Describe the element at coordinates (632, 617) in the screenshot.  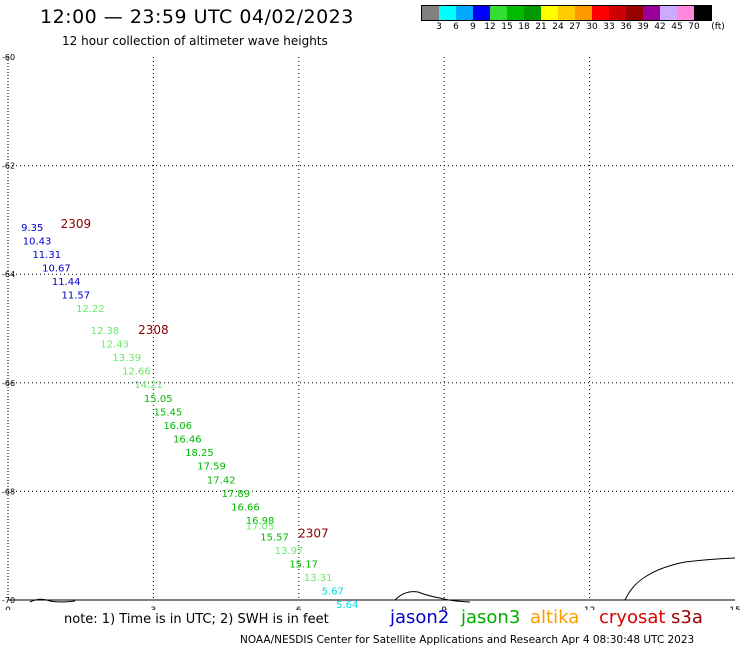
I see `legend-item-cryosat: cryosat` at that location.